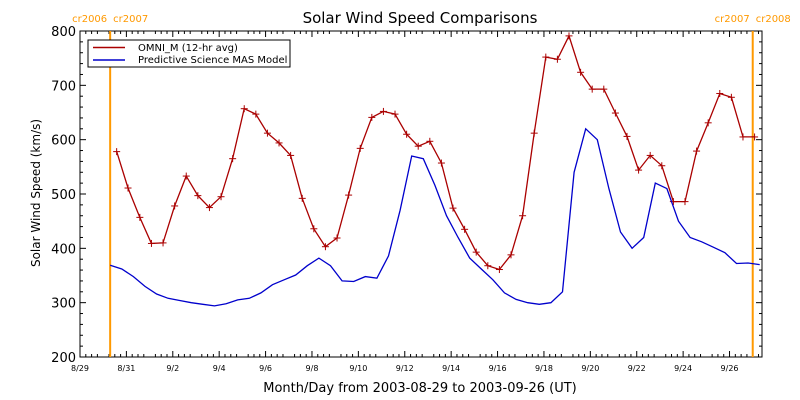 The height and width of the screenshot is (400, 800). What do you see at coordinates (405, 368) in the screenshot?
I see `x-tick-label: 9/12` at bounding box center [405, 368].